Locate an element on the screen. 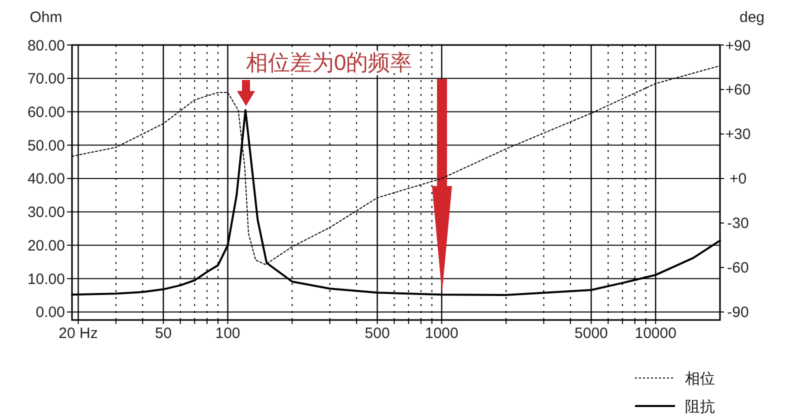 The width and height of the screenshot is (792, 417). y2-tick-label: -90 is located at coordinates (738, 313).